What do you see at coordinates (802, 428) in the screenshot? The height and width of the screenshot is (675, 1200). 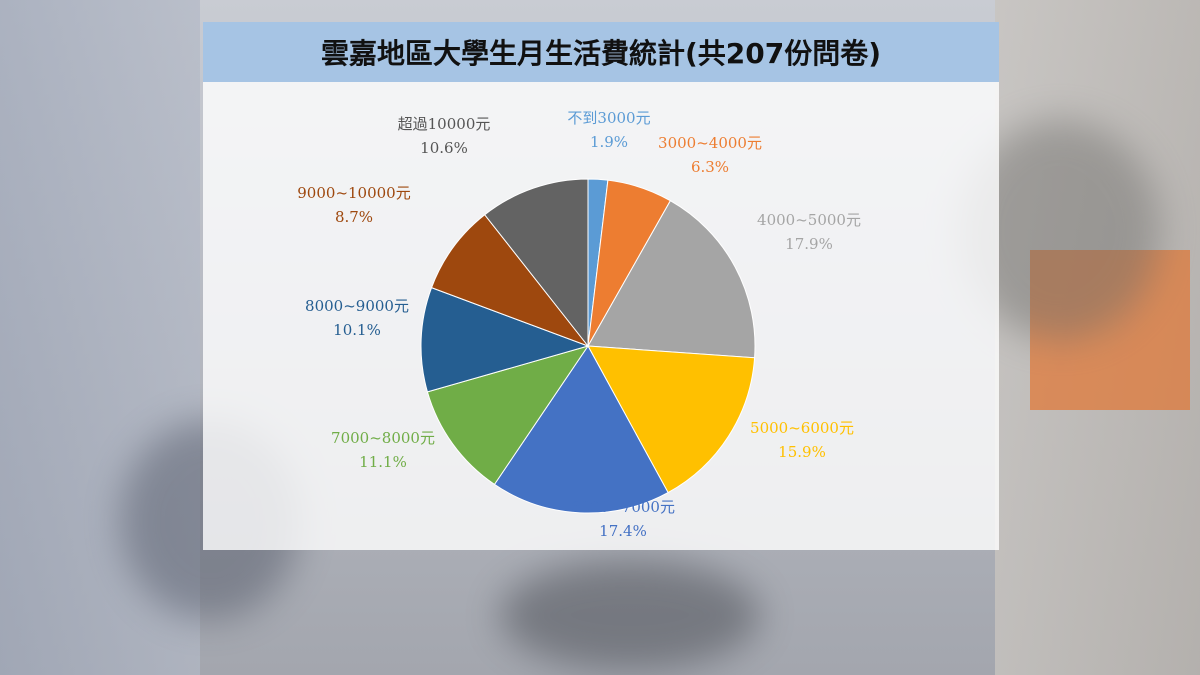 I see `slice-category-label: 5000~6000元` at bounding box center [802, 428].